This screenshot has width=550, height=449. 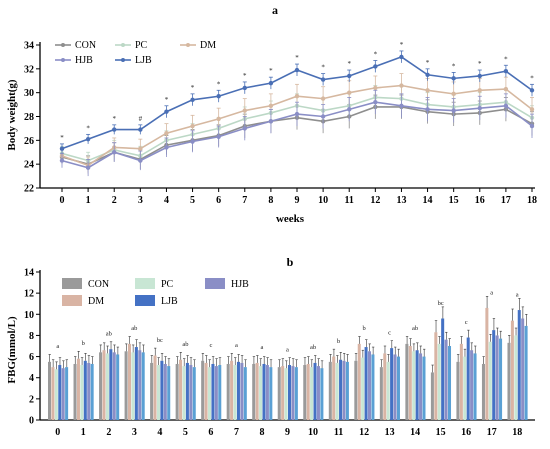 What do you see at coordinates (506, 200) in the screenshot?
I see `panel-a-xtick-label: 17` at bounding box center [506, 200].